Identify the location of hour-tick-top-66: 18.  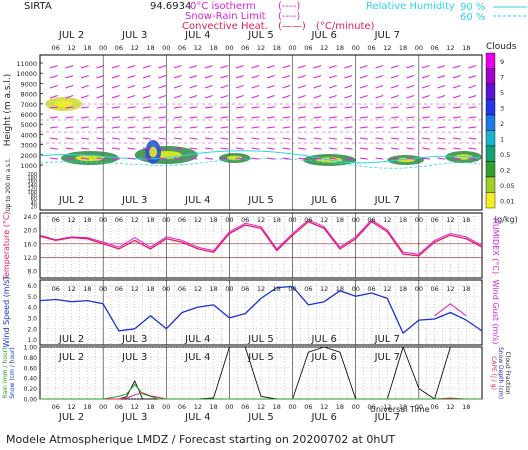
(214, 48).